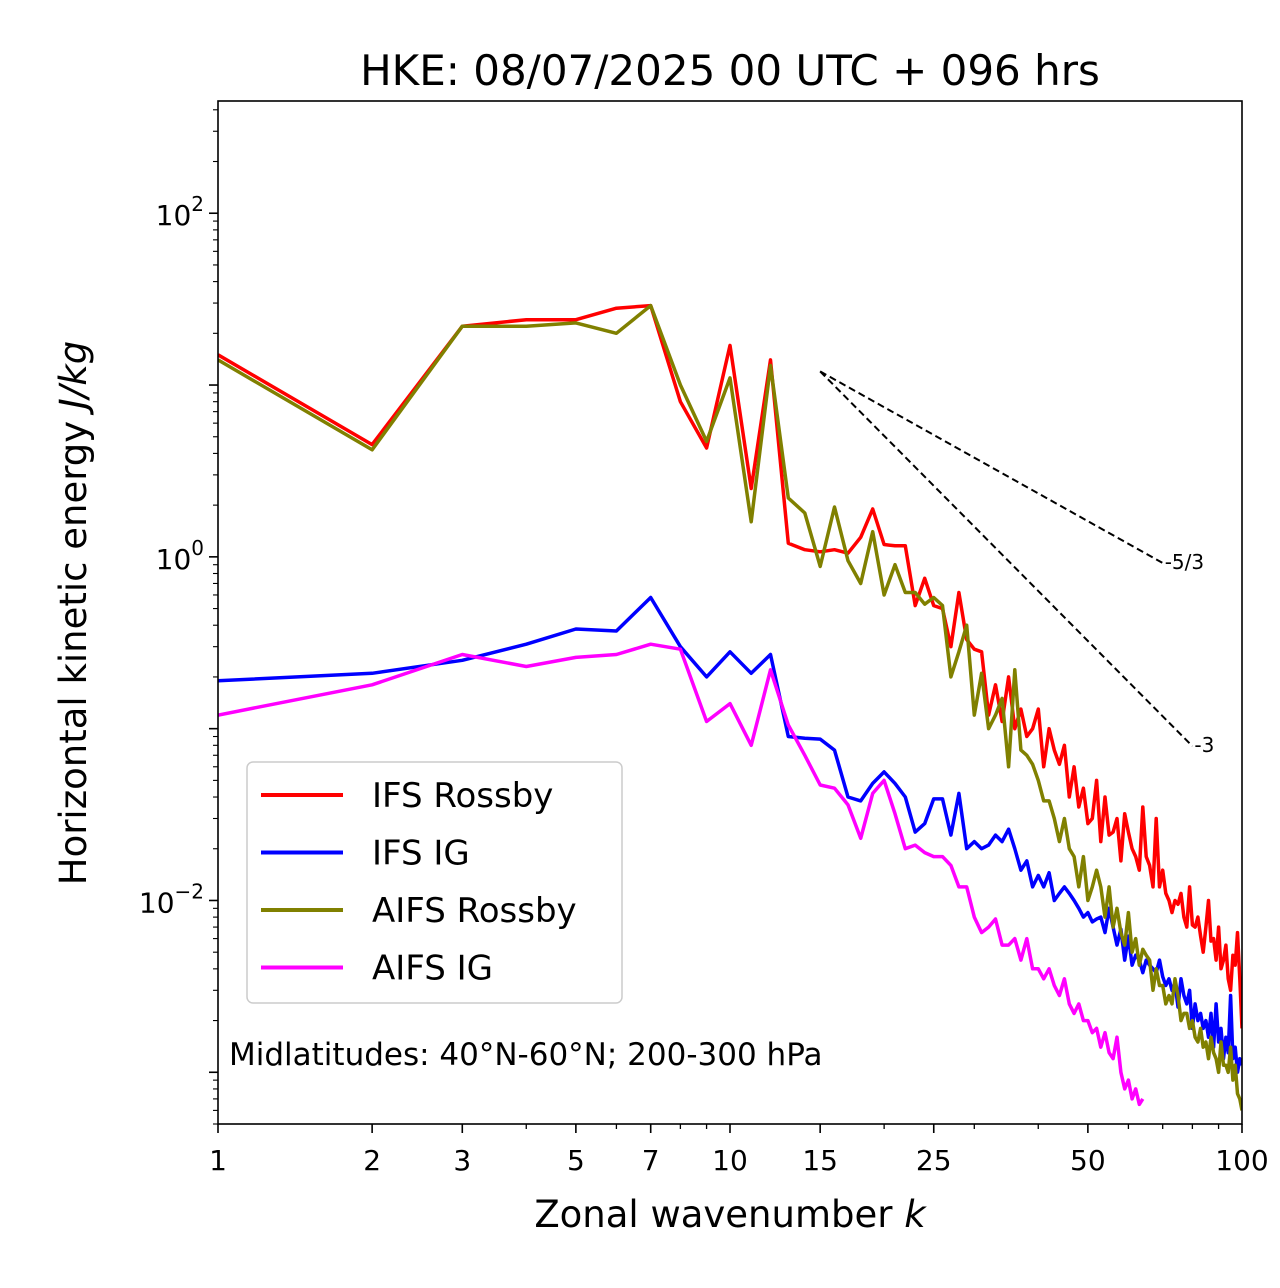  What do you see at coordinates (730, 1214) in the screenshot?
I see `x-axis-label: Zonal wavenumber k` at bounding box center [730, 1214].